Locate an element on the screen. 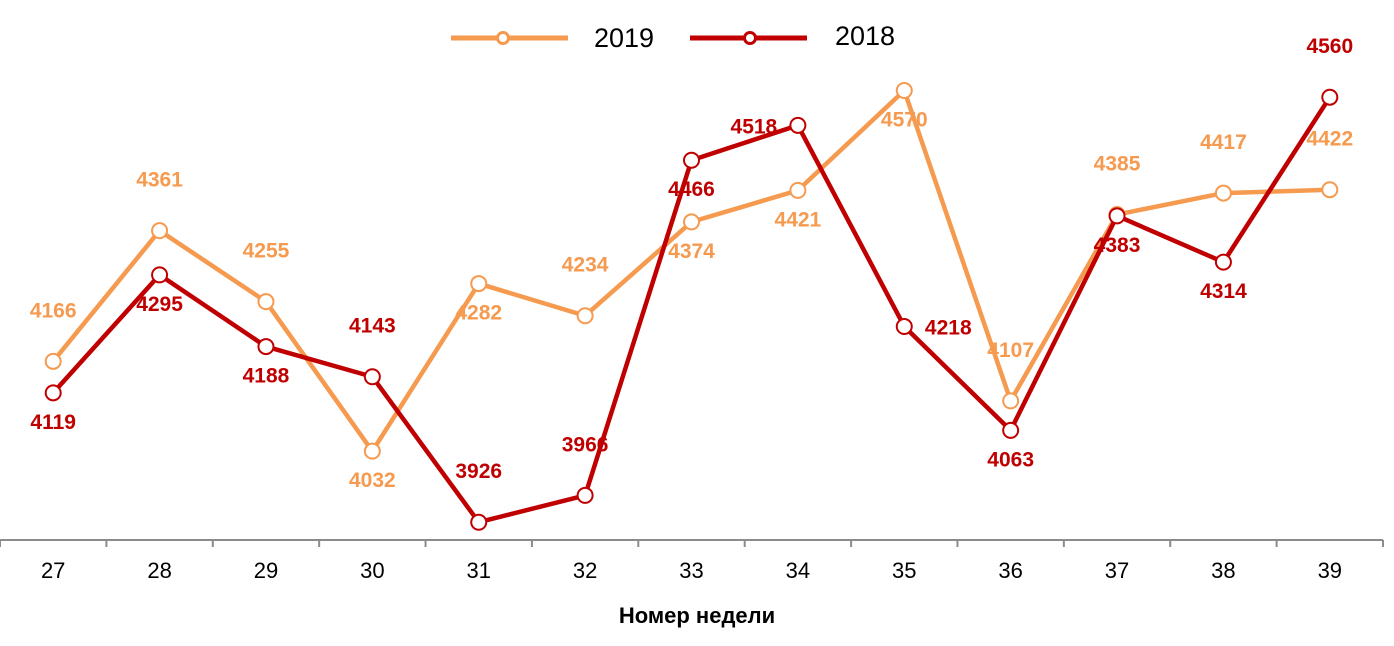  data-label-2019: 4570 is located at coordinates (904, 120).